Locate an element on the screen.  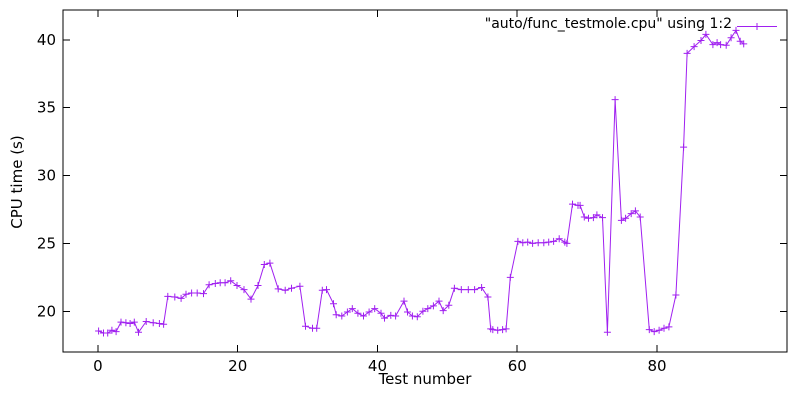
y-axis-title: CPU time (s) is located at coordinates (17, 182).